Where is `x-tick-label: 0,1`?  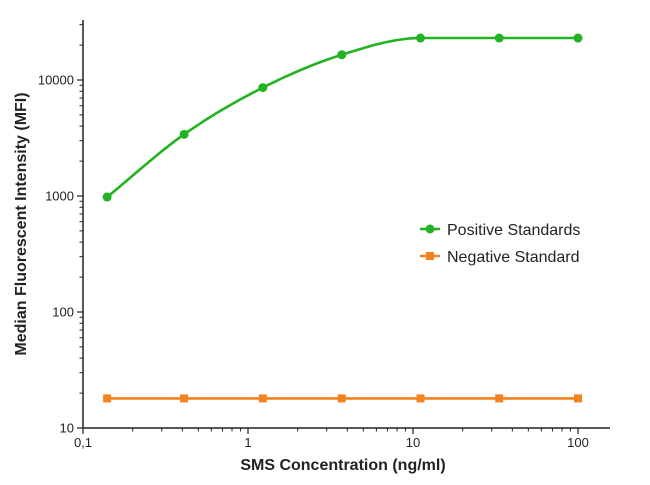 x-tick-label: 0,1 is located at coordinates (83, 442).